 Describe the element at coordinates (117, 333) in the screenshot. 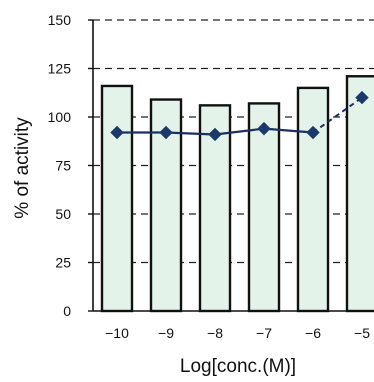

I see `x-tick-label: −10` at that location.